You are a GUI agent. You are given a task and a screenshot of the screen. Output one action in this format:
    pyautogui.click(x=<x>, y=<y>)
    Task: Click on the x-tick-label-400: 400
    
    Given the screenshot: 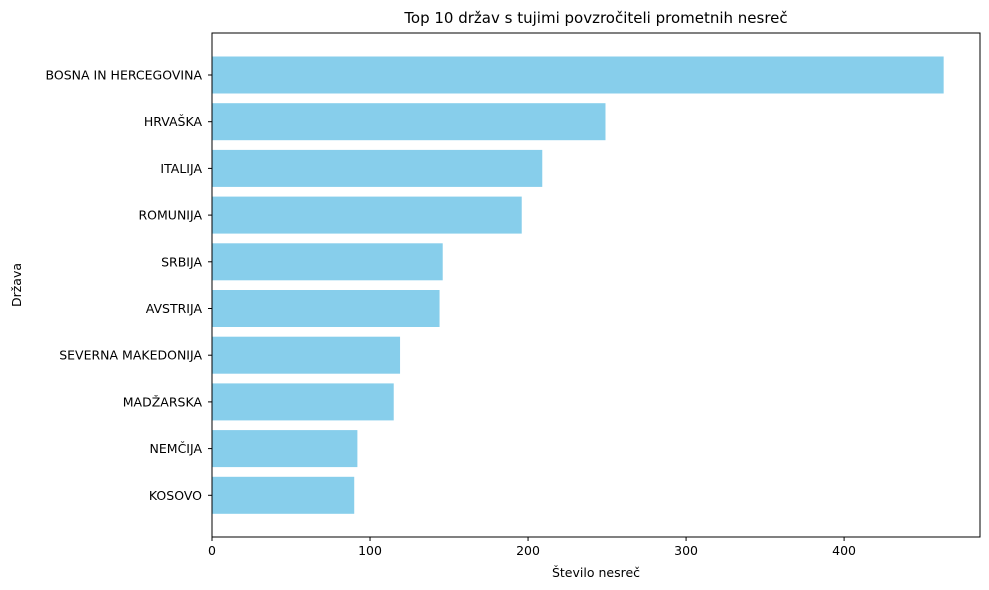 What is the action you would take?
    pyautogui.click(x=844, y=550)
    